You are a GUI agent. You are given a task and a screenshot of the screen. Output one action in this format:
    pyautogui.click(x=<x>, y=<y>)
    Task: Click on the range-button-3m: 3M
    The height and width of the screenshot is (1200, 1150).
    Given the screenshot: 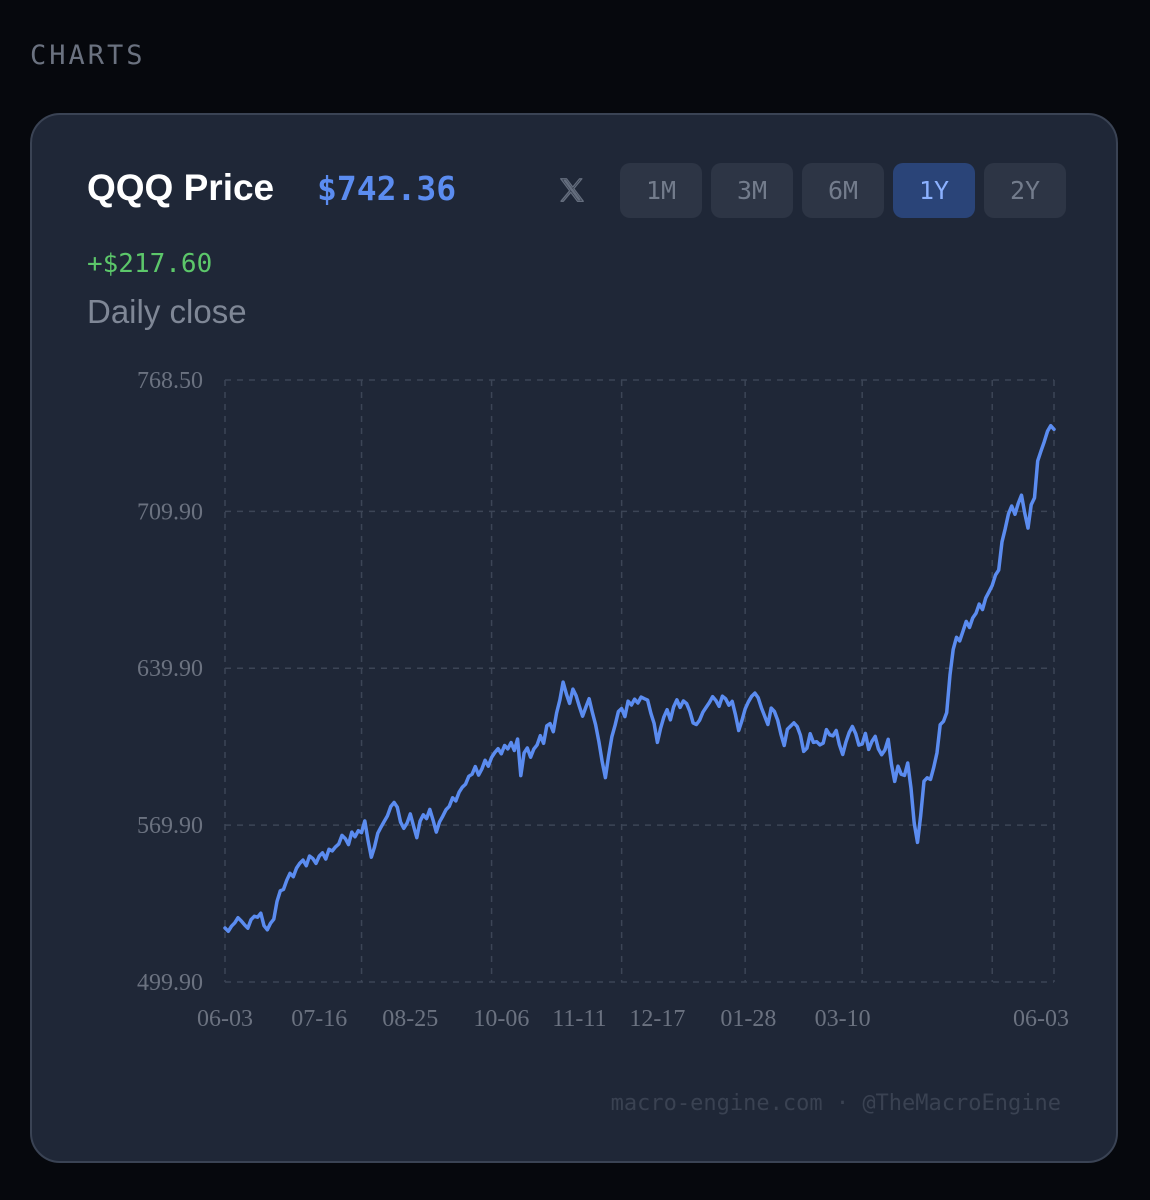 What is the action you would take?
    pyautogui.click(x=752, y=190)
    